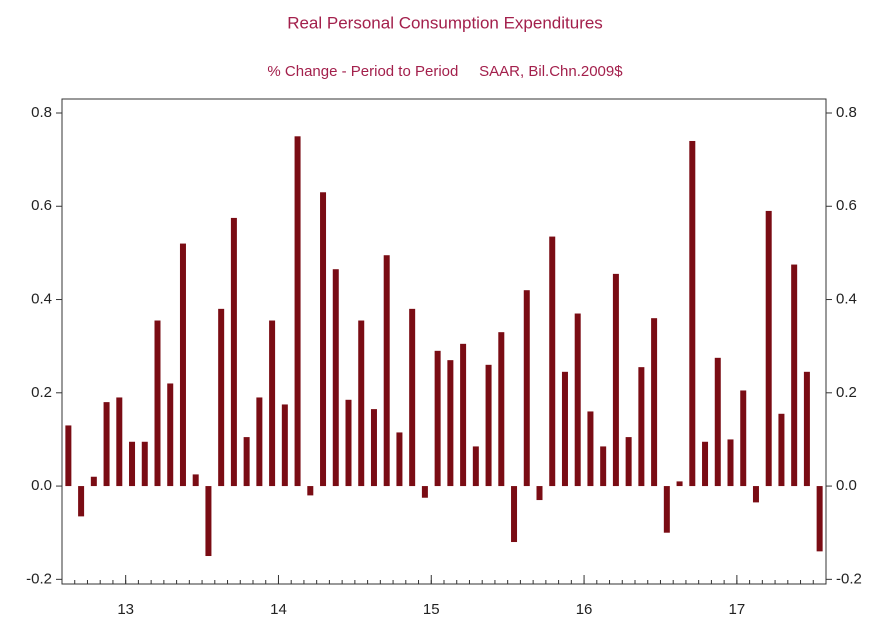 The width and height of the screenshot is (882, 630). I want to click on y-tick-label: 0.4, so click(41, 298).